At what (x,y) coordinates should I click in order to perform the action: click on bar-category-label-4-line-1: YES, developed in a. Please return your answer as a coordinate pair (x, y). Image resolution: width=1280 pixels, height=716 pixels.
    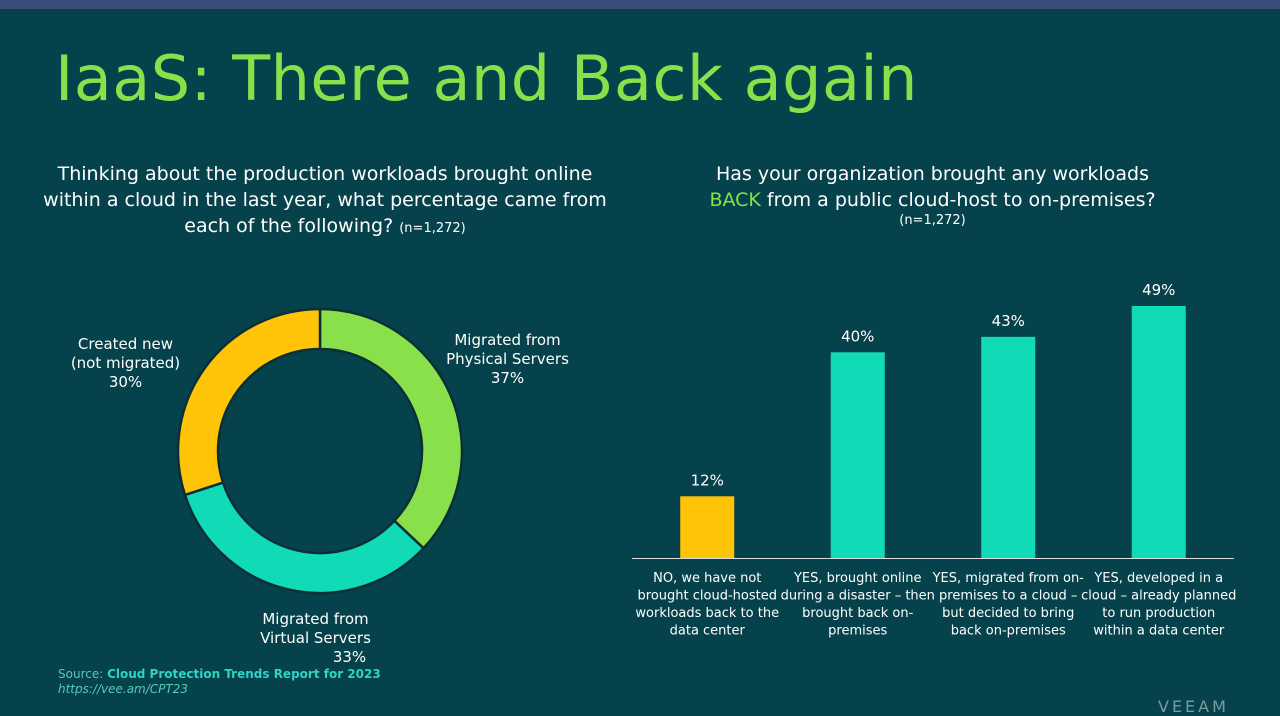
    Looking at the image, I should click on (1158, 578).